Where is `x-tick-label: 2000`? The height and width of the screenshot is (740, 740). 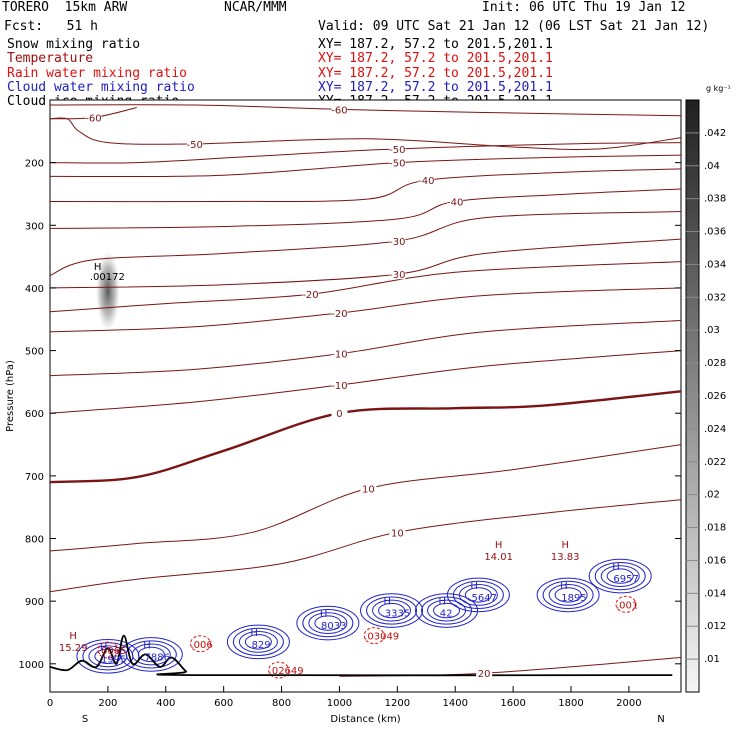
x-tick-label: 2000 is located at coordinates (628, 703).